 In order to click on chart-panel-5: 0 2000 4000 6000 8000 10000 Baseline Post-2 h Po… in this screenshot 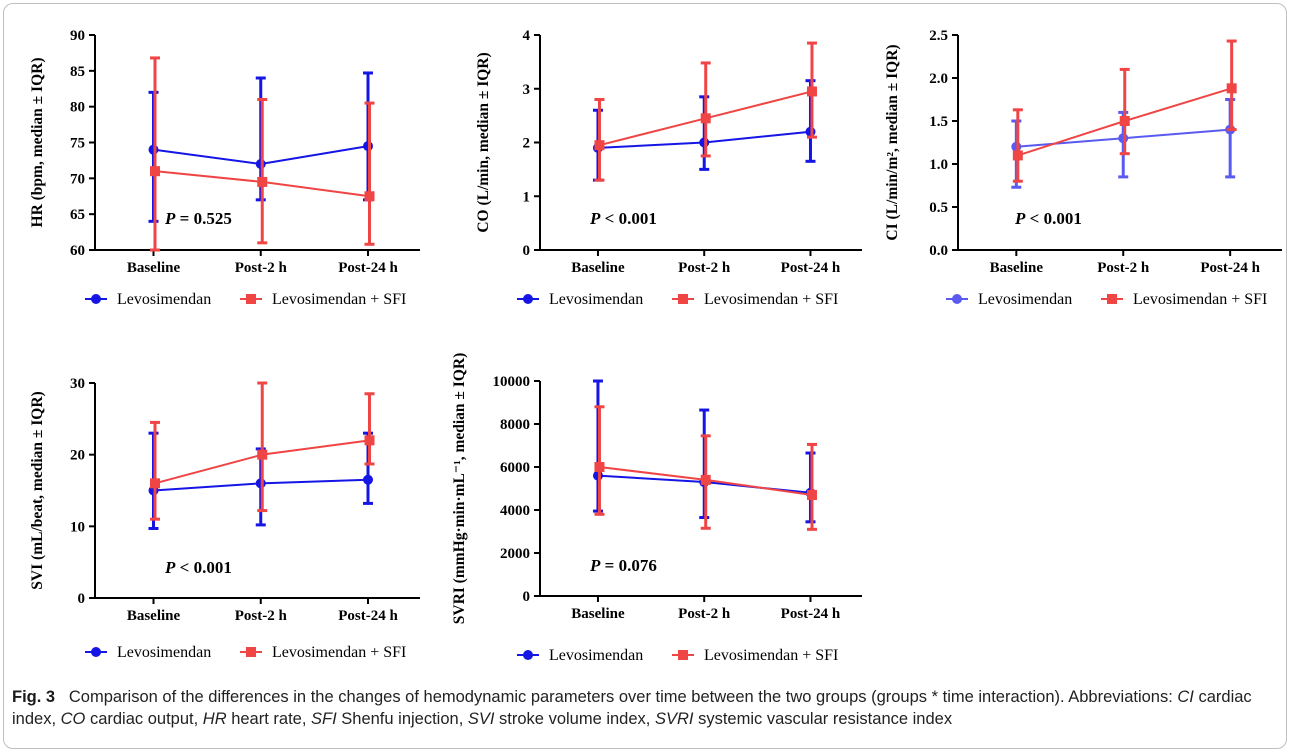, I will do `click(656, 508)`.